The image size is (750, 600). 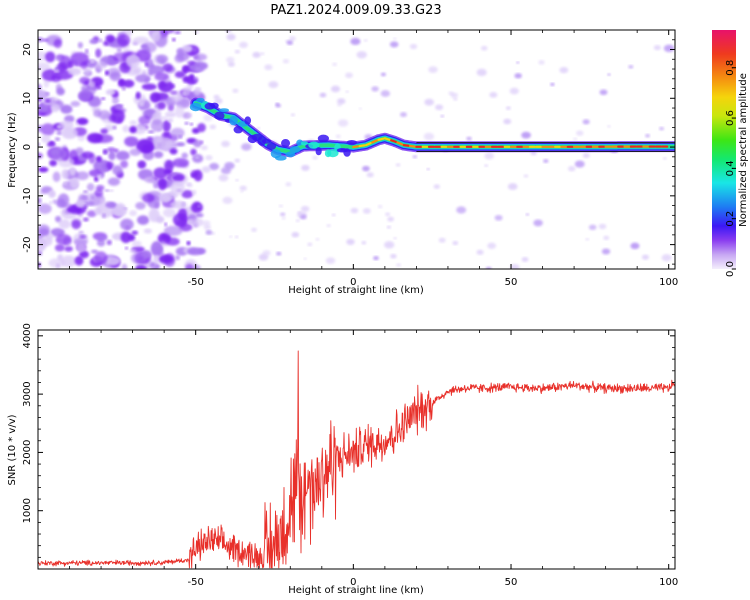 What do you see at coordinates (356, 290) in the screenshot?
I see `top-x-axis-label: Height of straight line (km)` at bounding box center [356, 290].